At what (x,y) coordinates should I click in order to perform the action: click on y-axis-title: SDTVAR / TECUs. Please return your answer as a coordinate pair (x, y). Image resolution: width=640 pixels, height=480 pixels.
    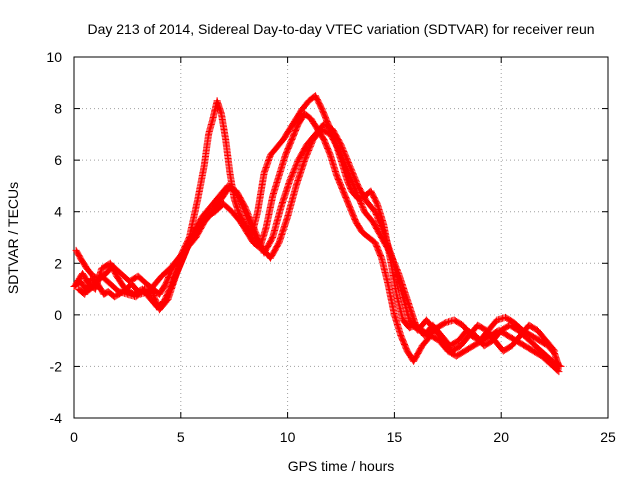
    Looking at the image, I should click on (13, 238).